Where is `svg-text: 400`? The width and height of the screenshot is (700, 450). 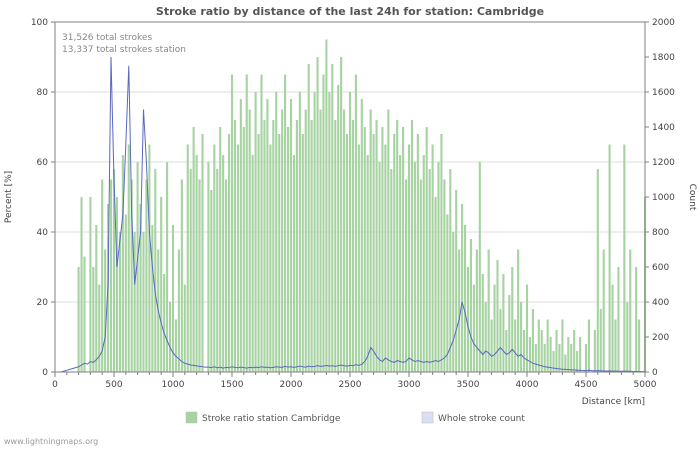
svg-text: 400 is located at coordinates (660, 303).